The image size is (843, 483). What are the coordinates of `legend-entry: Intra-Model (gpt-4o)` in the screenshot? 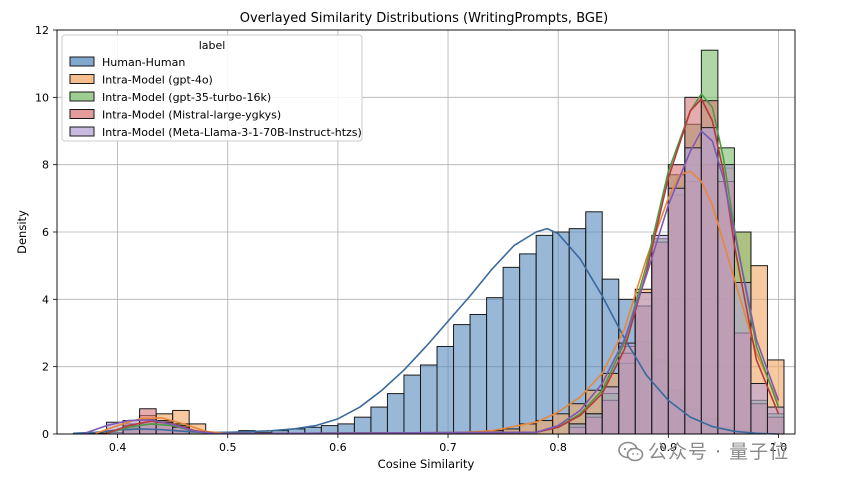 It's located at (157, 80).